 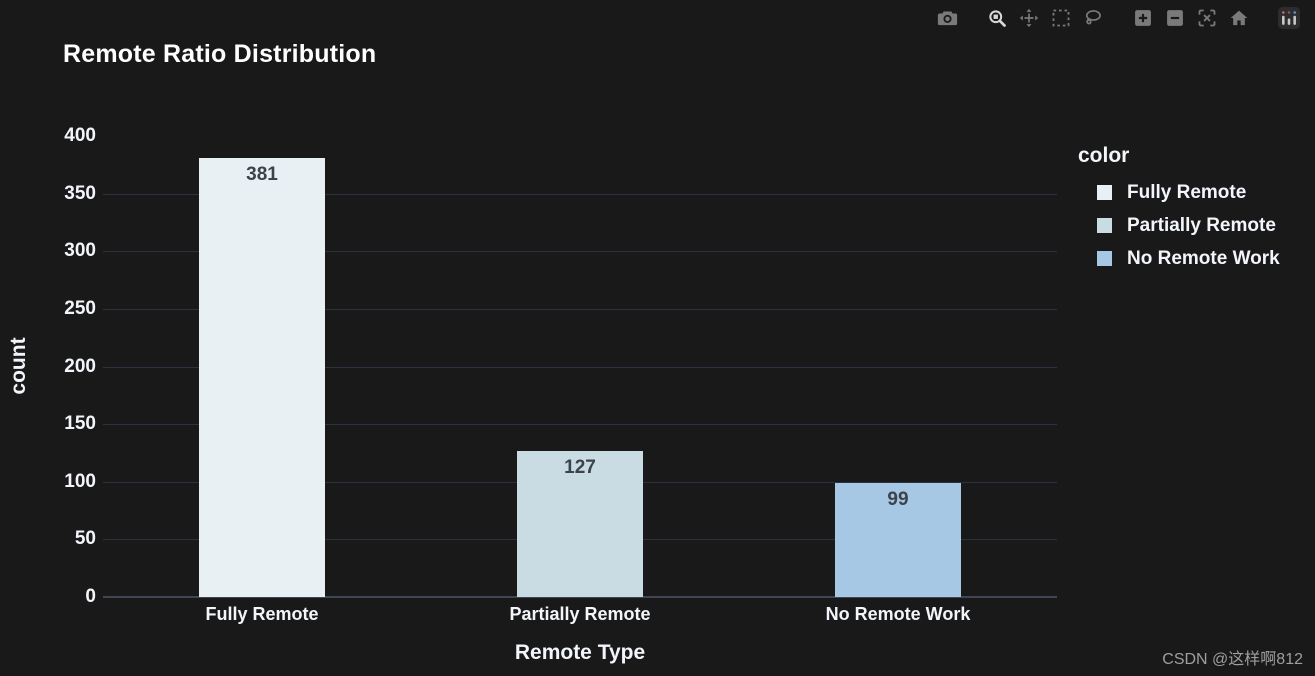 What do you see at coordinates (1104, 155) in the screenshot?
I see `legend-title: color` at bounding box center [1104, 155].